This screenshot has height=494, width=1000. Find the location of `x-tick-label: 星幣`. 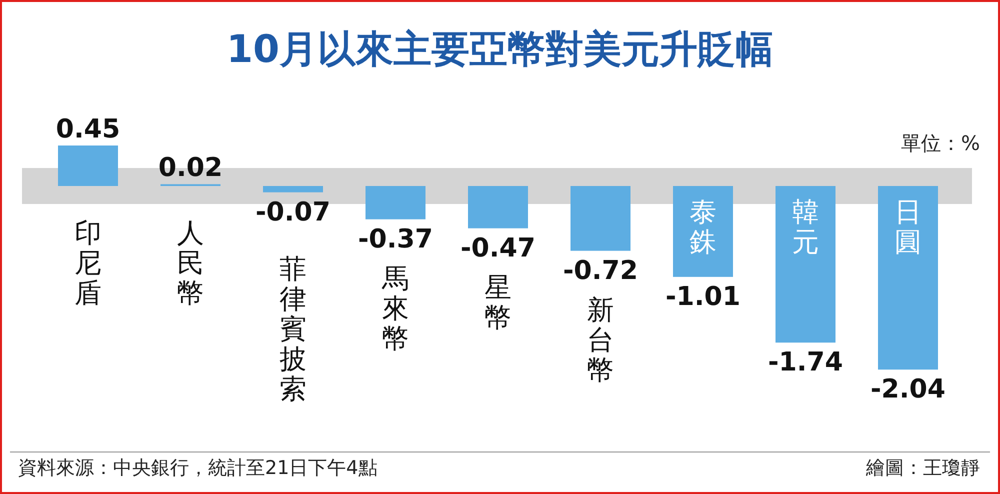

x-tick-label: 星幣 is located at coordinates (498, 303).